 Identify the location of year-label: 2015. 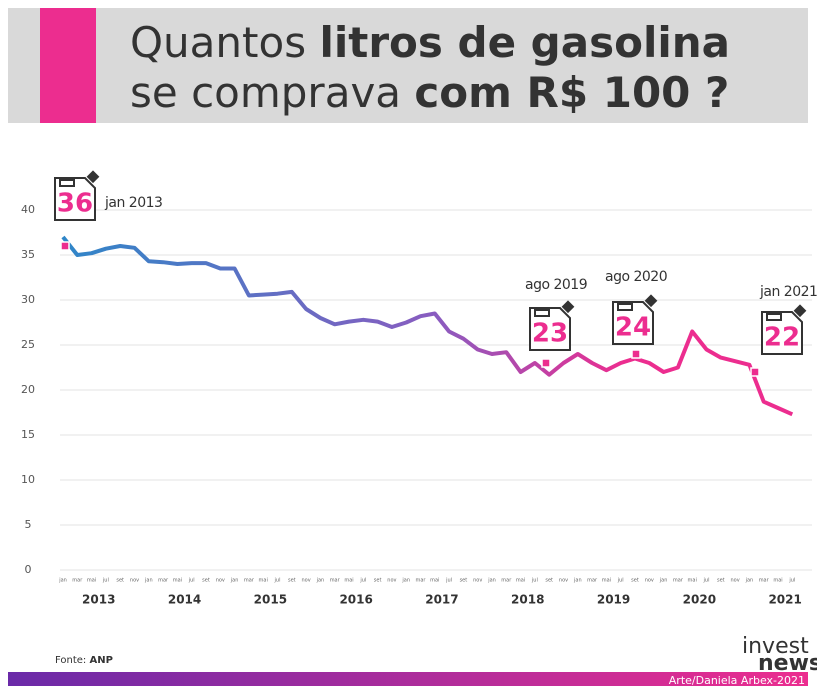
(270, 600).